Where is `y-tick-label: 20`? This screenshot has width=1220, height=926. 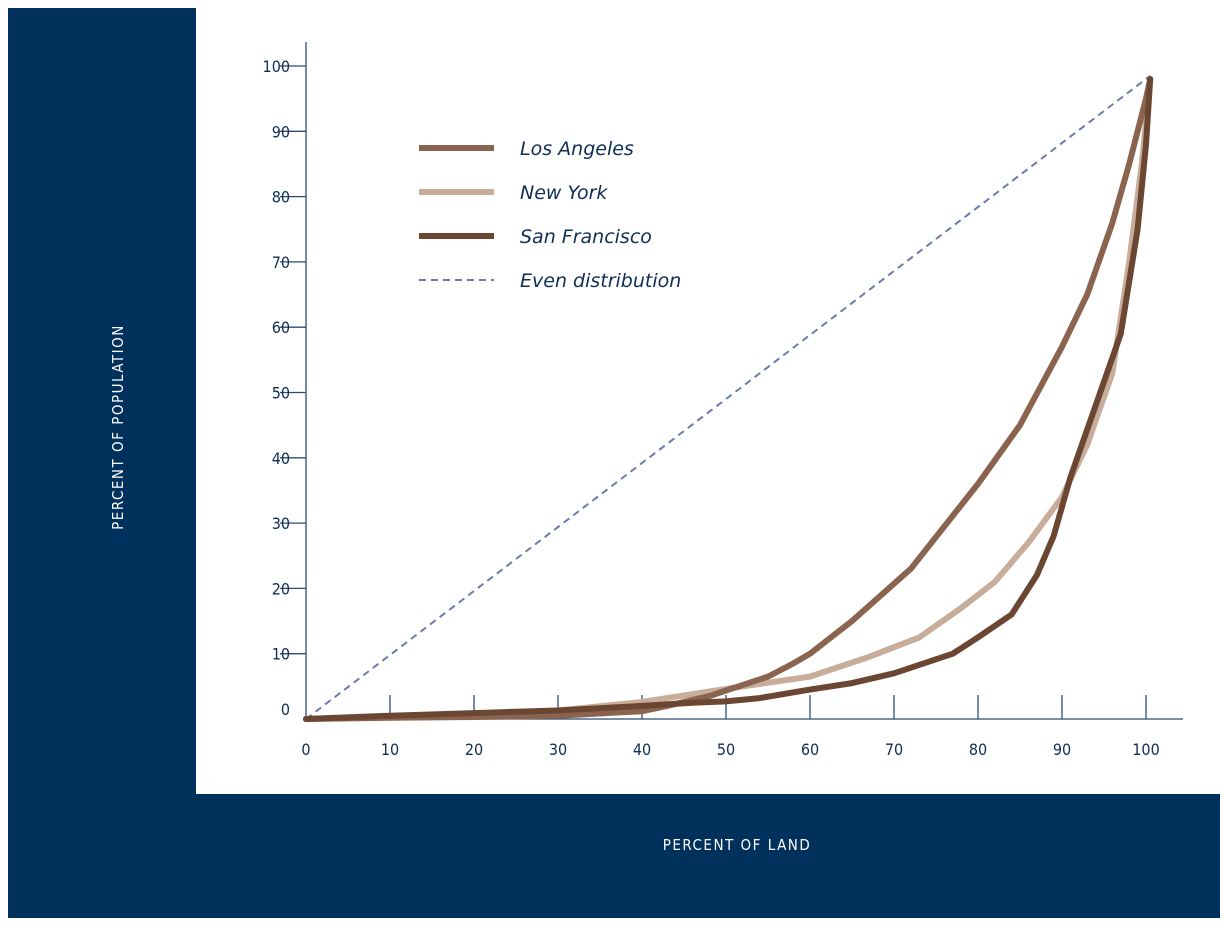
y-tick-label: 20 is located at coordinates (281, 588).